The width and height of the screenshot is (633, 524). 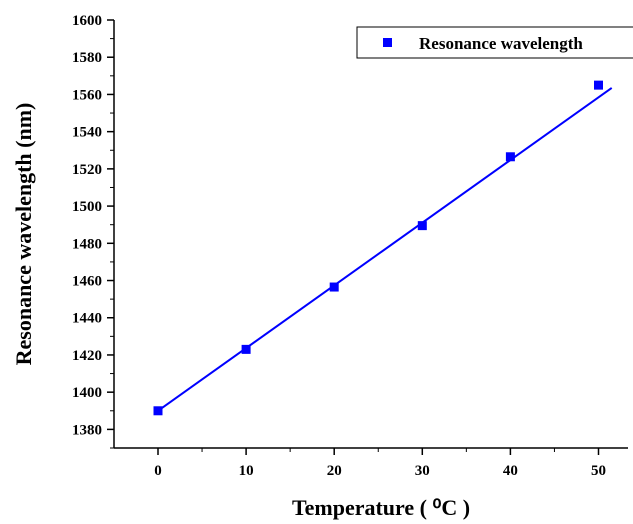 I want to click on legend-label: Resonance wavelength, so click(x=501, y=43).